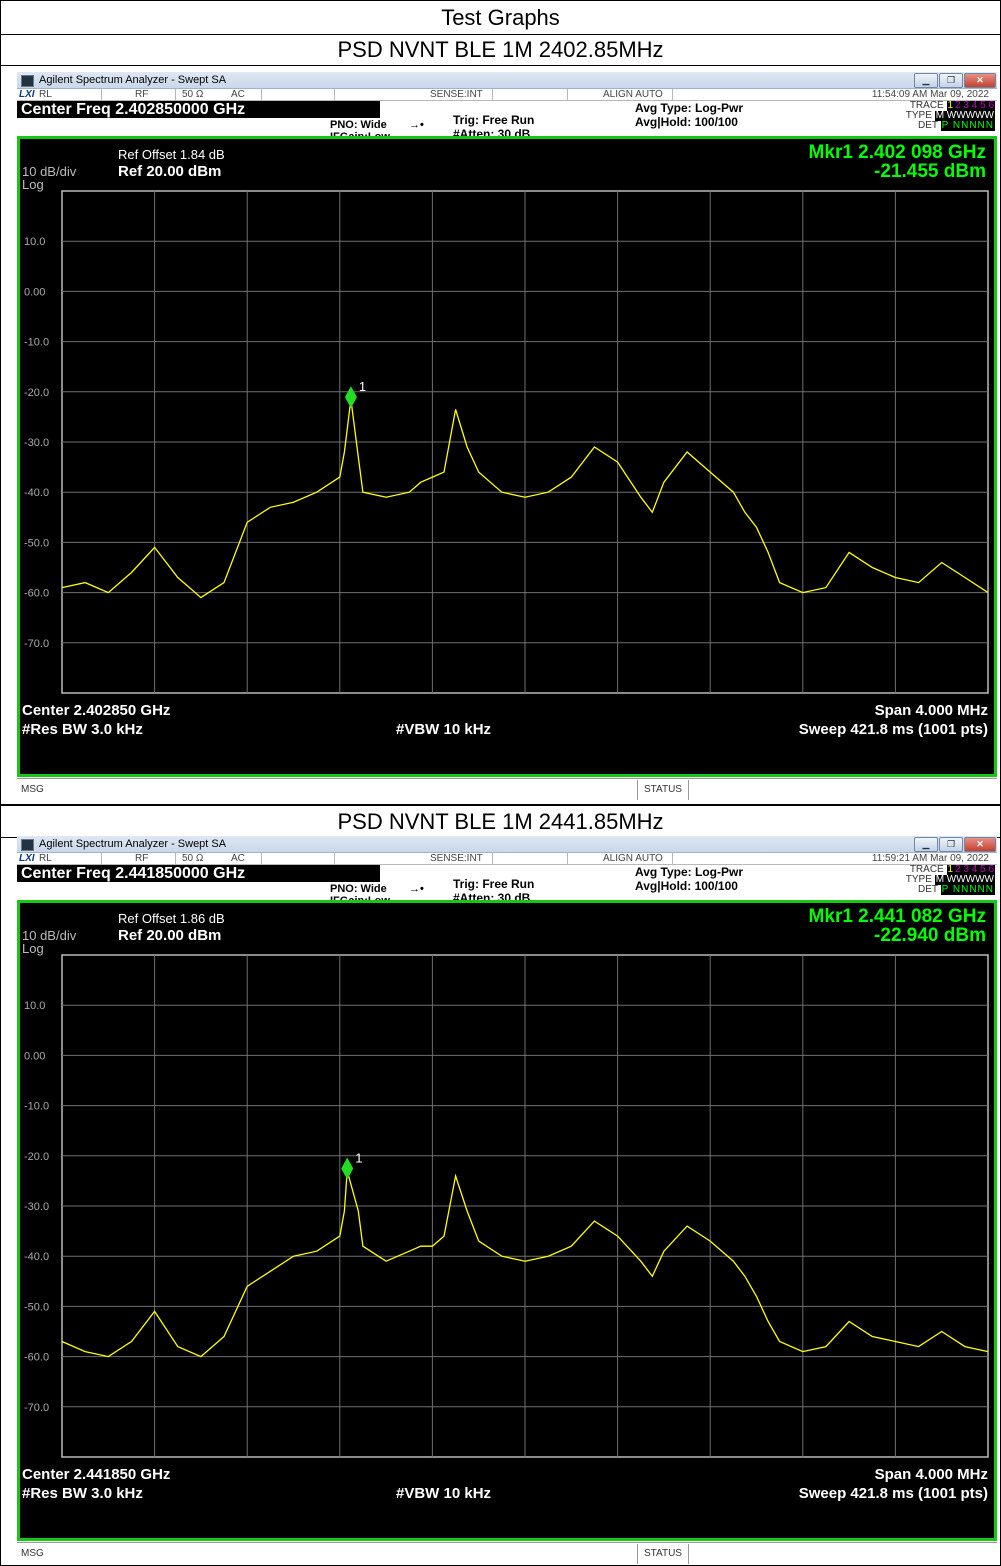  What do you see at coordinates (198, 873) in the screenshot?
I see `center-freq-readout: Center Freq 2.441850000 GHz` at bounding box center [198, 873].